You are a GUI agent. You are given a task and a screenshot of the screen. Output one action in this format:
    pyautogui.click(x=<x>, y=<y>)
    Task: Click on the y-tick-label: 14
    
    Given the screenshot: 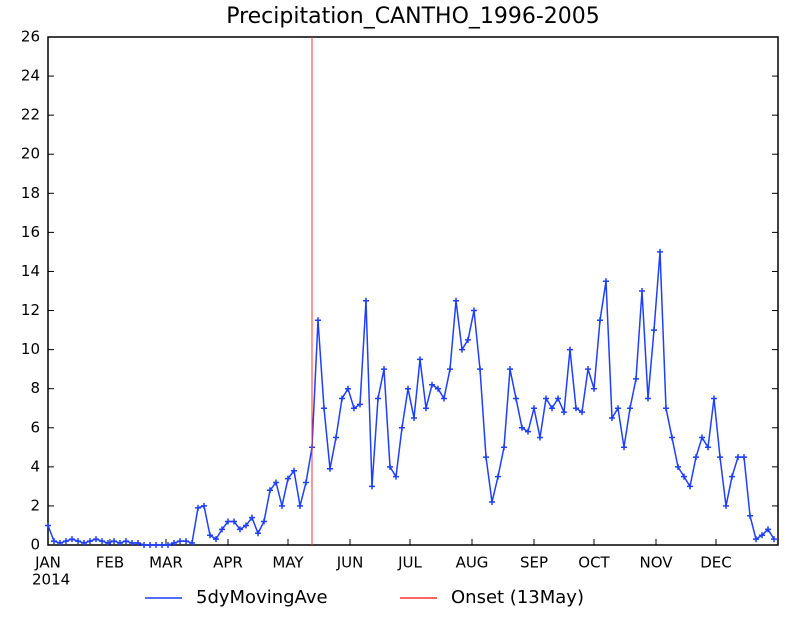 What is the action you would take?
    pyautogui.click(x=30, y=271)
    